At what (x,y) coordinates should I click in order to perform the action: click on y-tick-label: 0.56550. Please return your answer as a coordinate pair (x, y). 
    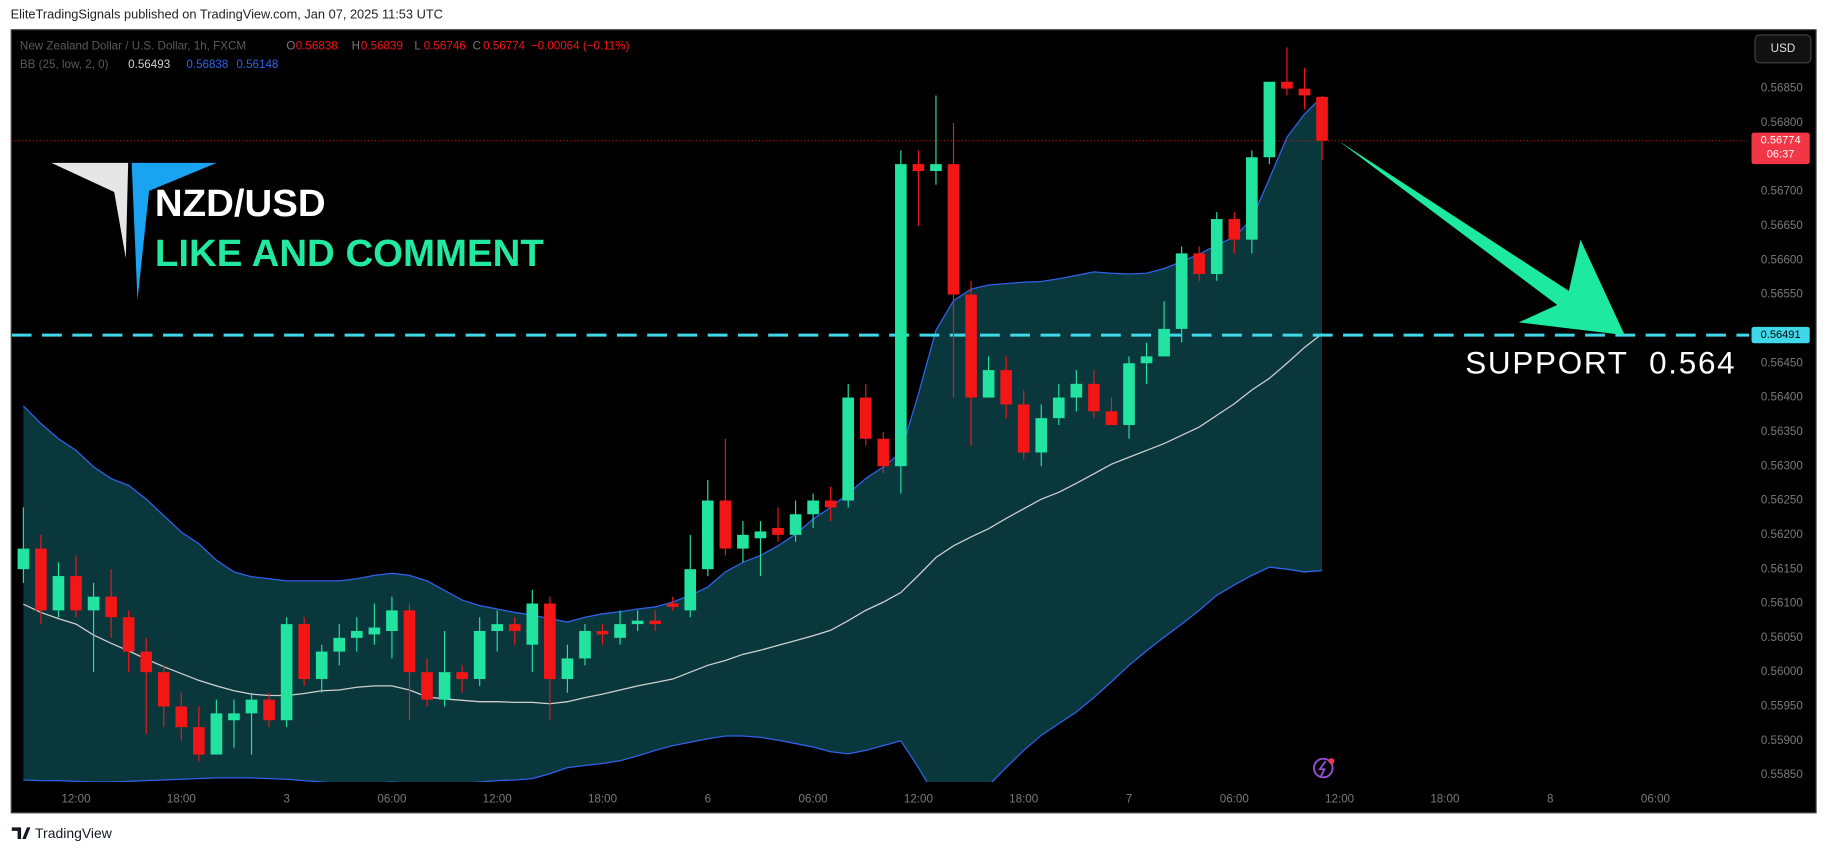
    Looking at the image, I should click on (1782, 294).